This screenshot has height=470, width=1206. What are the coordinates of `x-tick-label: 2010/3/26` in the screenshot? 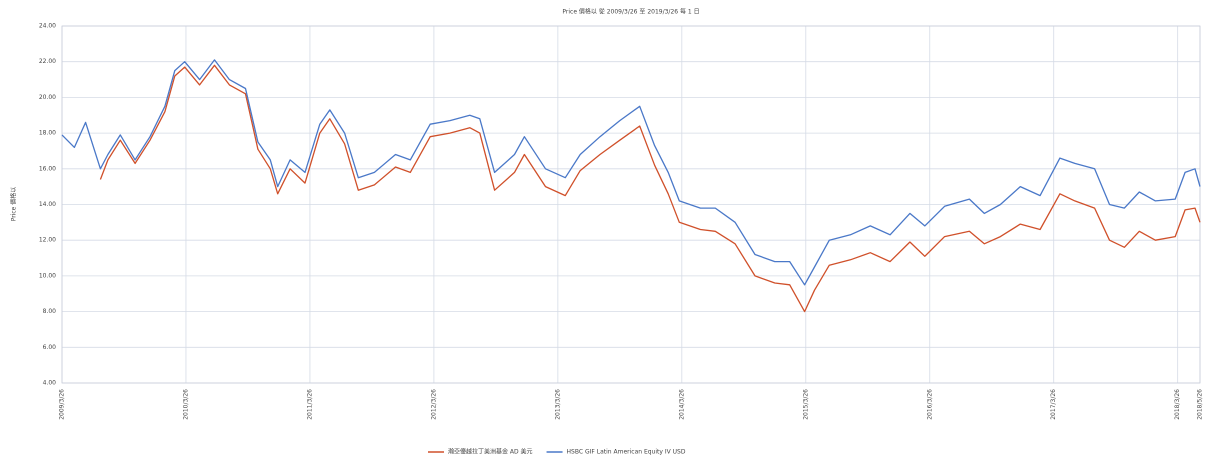 It's located at (185, 404).